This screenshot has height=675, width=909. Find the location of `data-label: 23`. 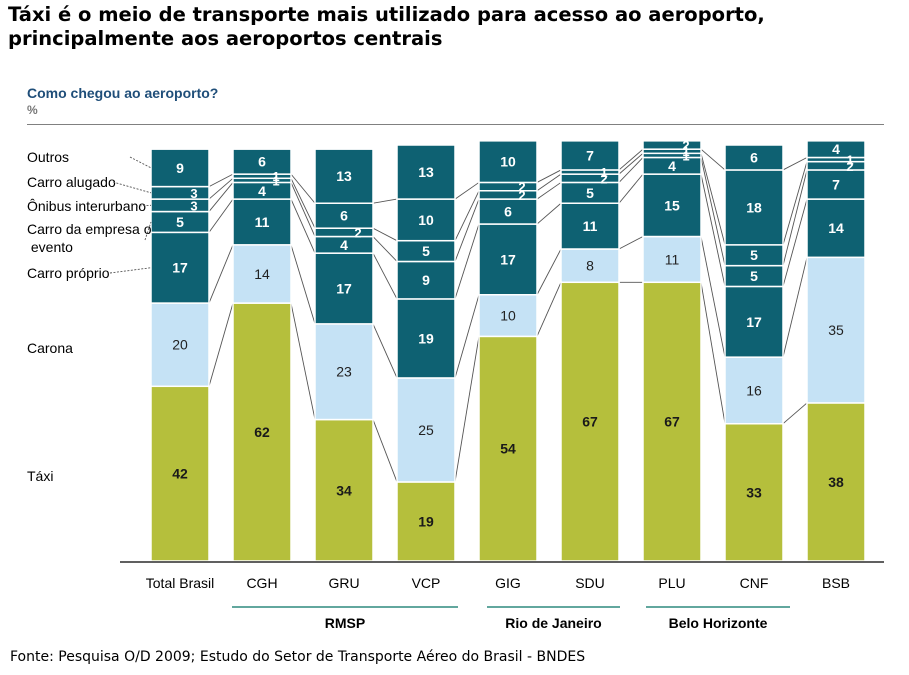

data-label: 23 is located at coordinates (344, 372).